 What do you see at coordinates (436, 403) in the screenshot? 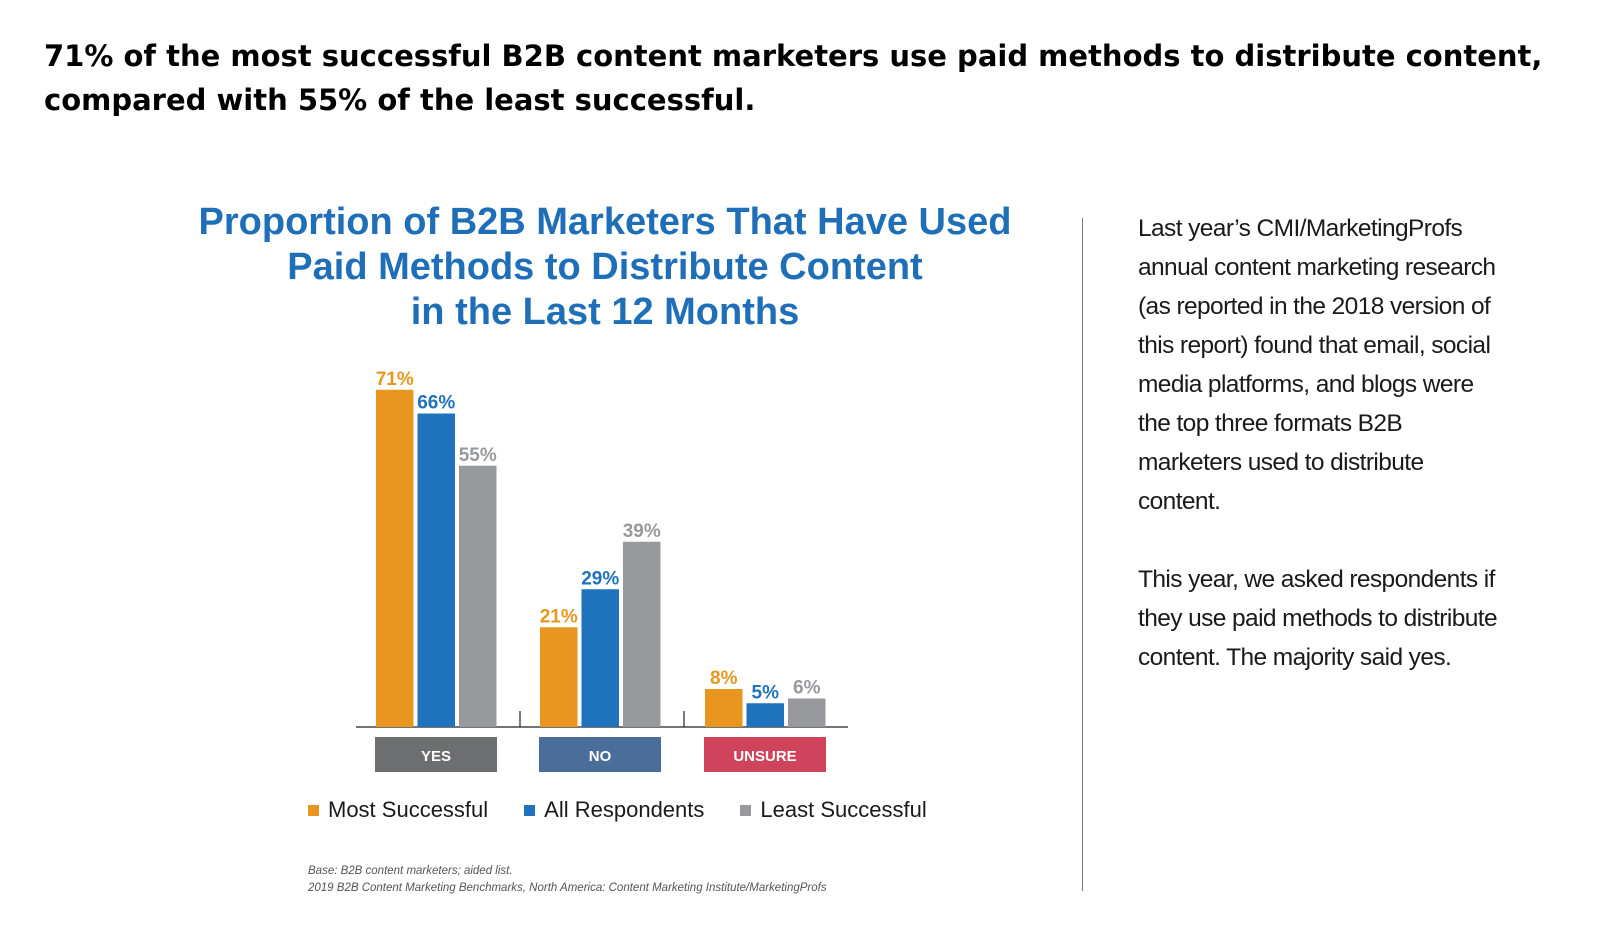
I see `data-label-yes-all: 66%` at bounding box center [436, 403].